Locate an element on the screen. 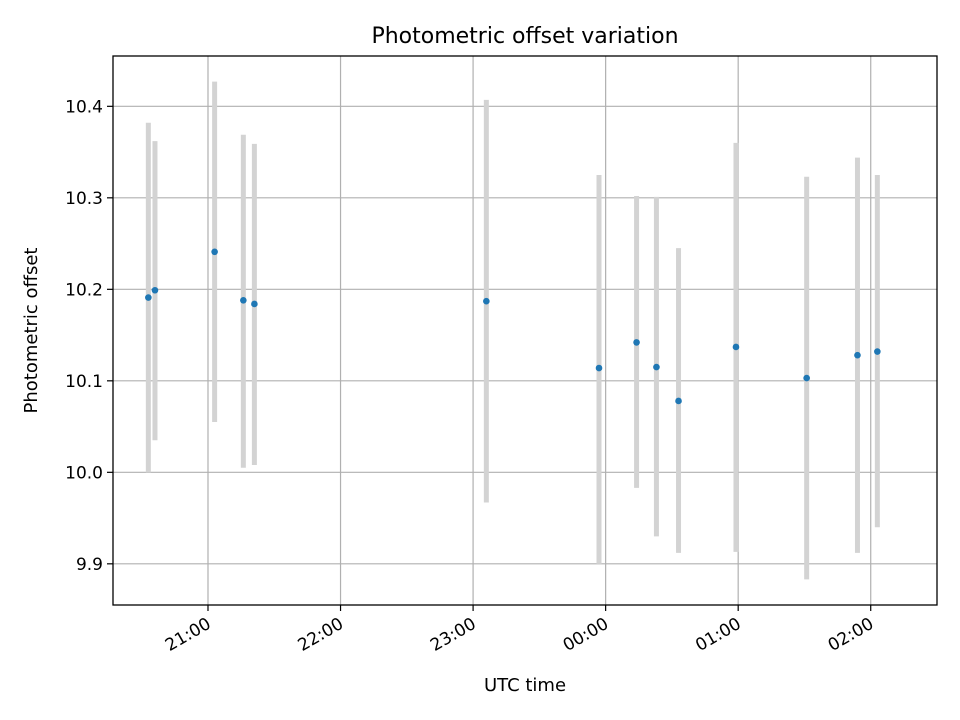 The height and width of the screenshot is (720, 960). y-tick-label: 10.0 is located at coordinates (84, 473).